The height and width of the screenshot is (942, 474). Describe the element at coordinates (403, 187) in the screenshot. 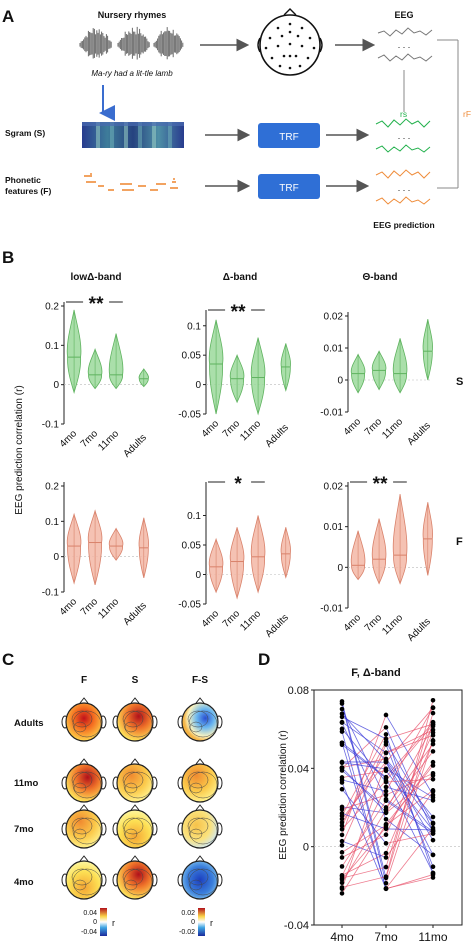

I see `eeg-prediction-f: . . .` at that location.